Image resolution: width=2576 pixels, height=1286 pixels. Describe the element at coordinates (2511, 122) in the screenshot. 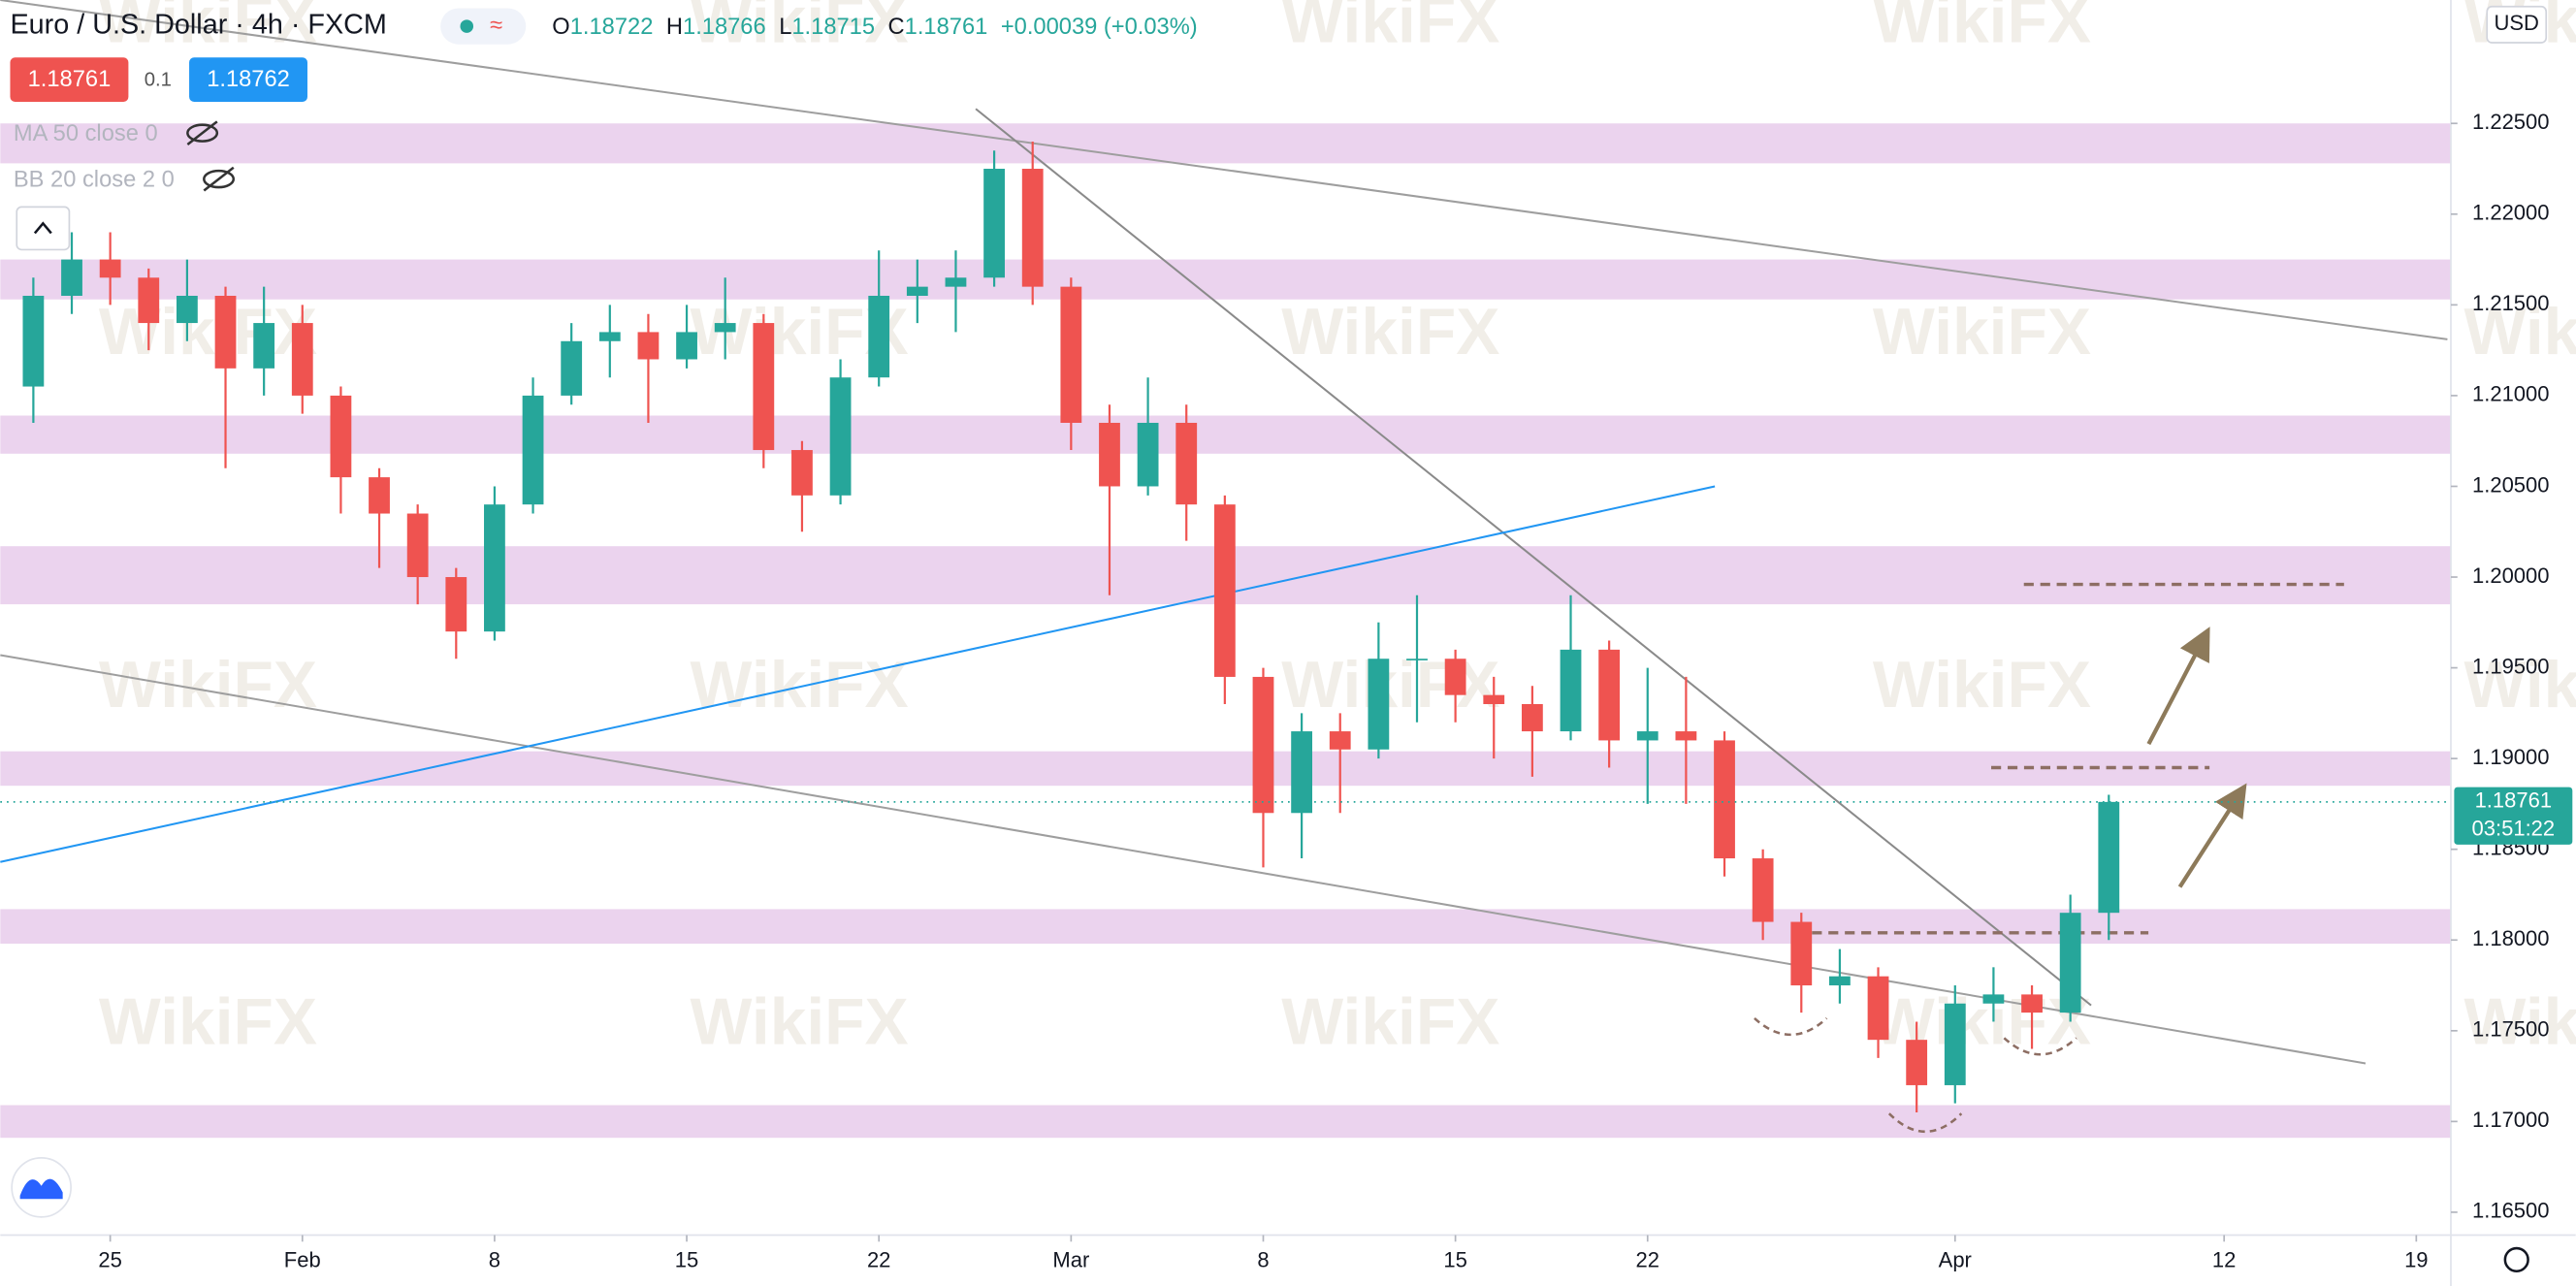

I see `y-tick-label: 1.22500` at that location.